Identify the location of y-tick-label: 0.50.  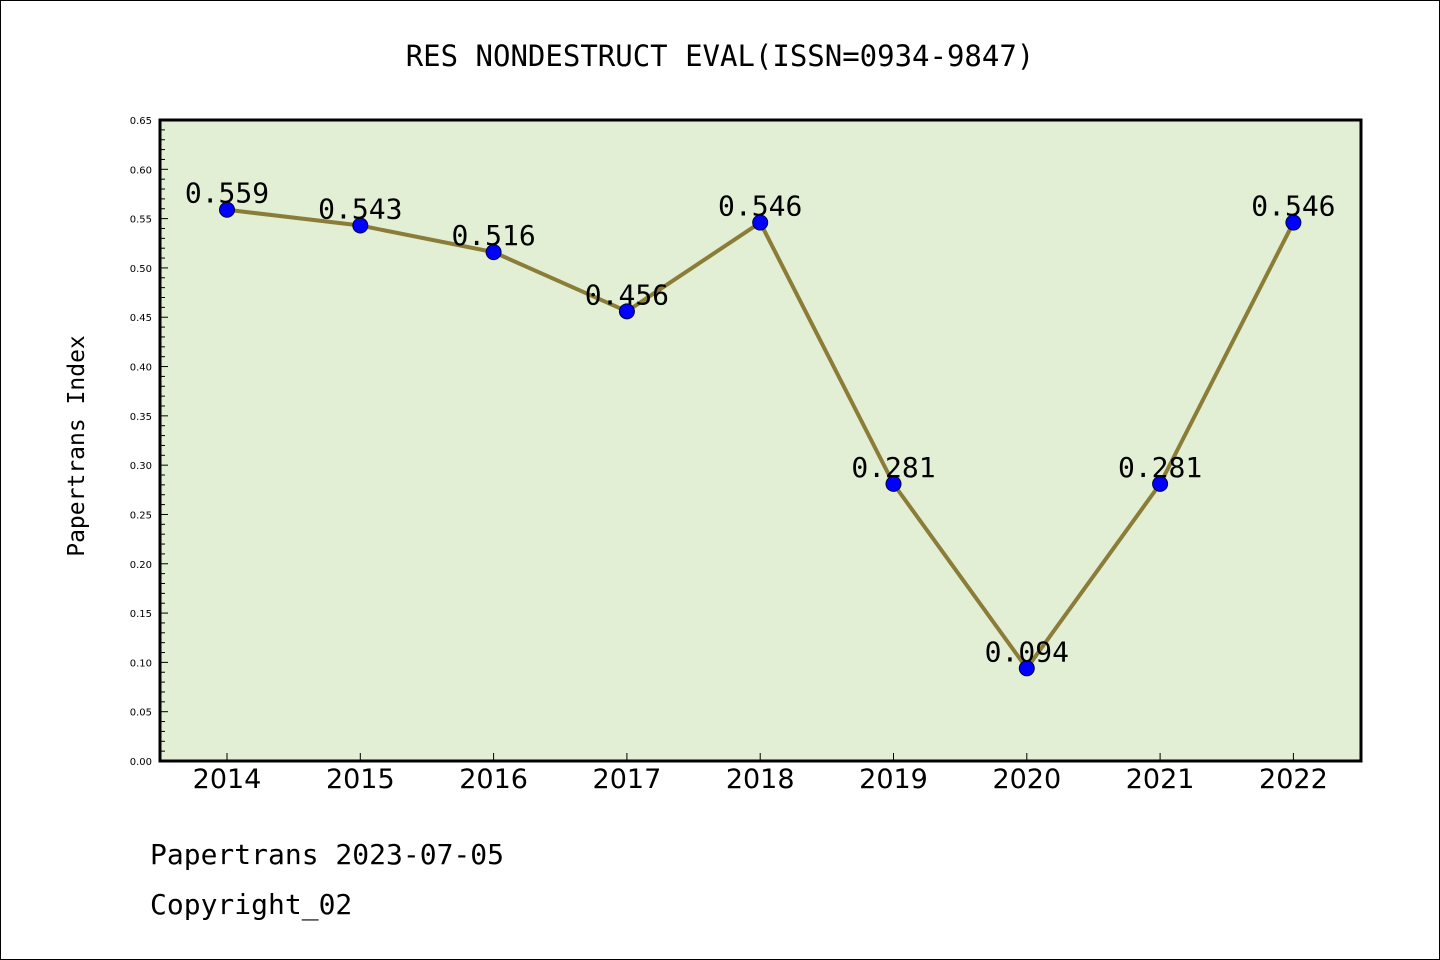
(141, 269).